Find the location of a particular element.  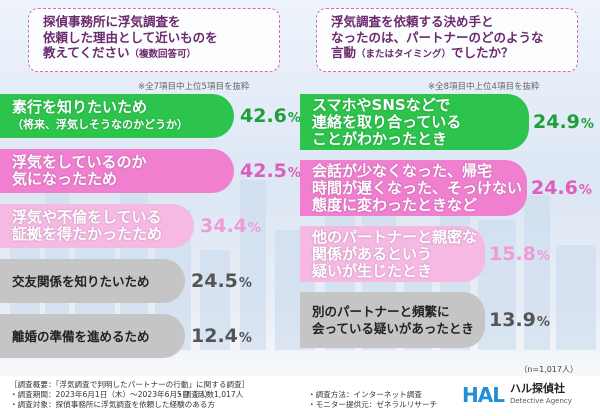

left-bar-value: 42.5% is located at coordinates (270, 171).